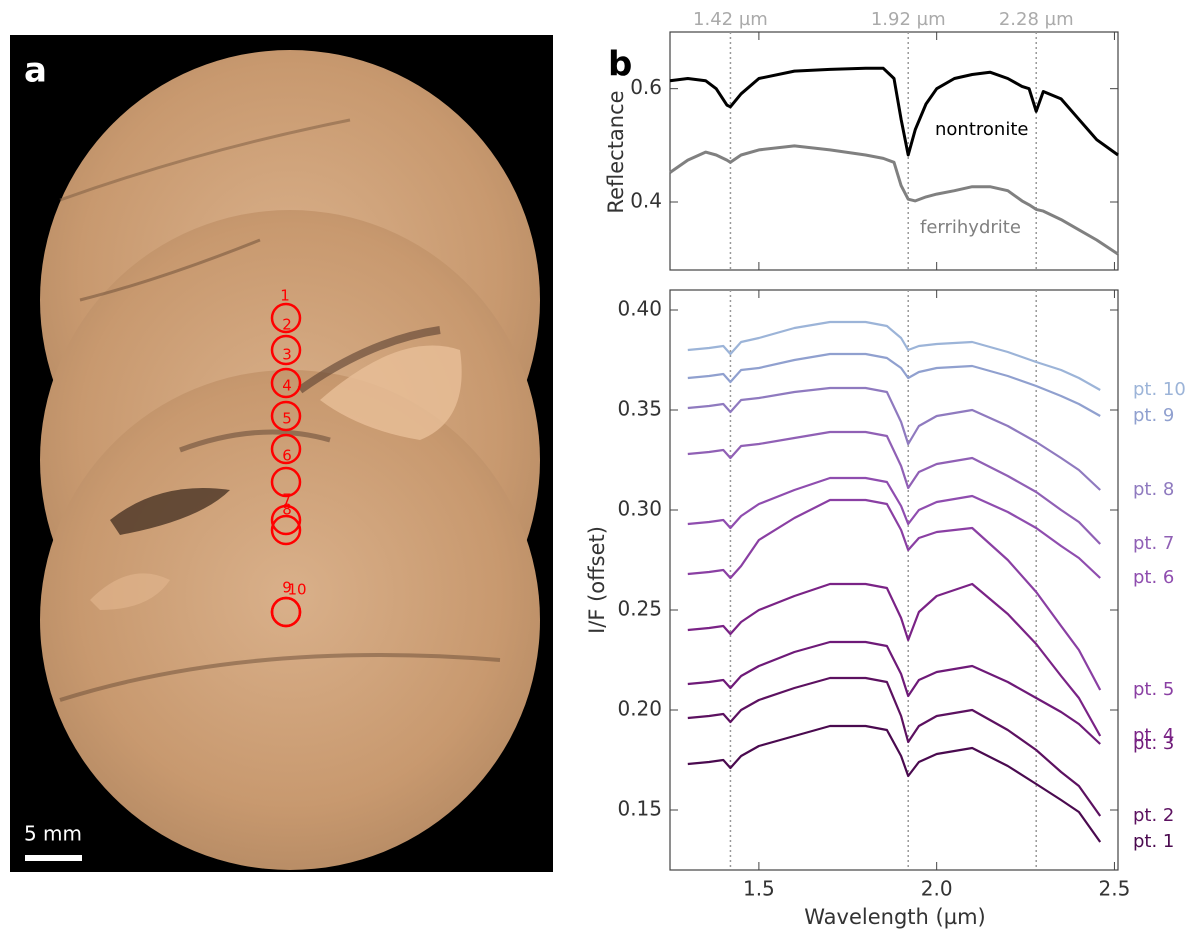  Describe the element at coordinates (639, 509) in the screenshot. I see `y-tick-label: 0.30` at that location.